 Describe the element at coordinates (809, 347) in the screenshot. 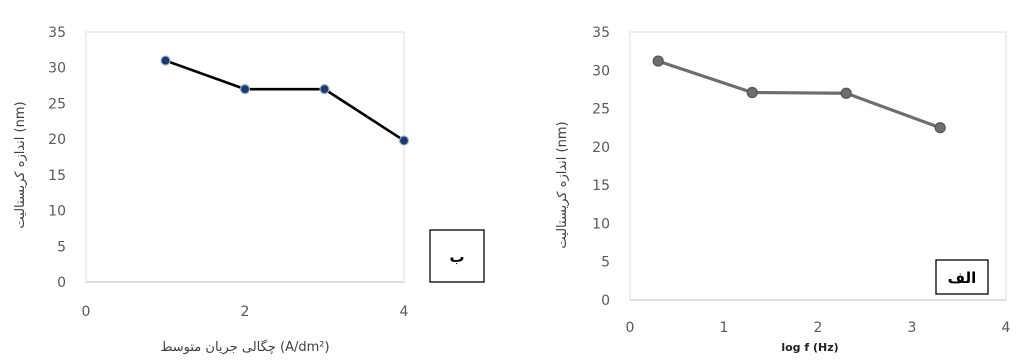

I see `x-axis-label-alef: log f (Hz)` at that location.